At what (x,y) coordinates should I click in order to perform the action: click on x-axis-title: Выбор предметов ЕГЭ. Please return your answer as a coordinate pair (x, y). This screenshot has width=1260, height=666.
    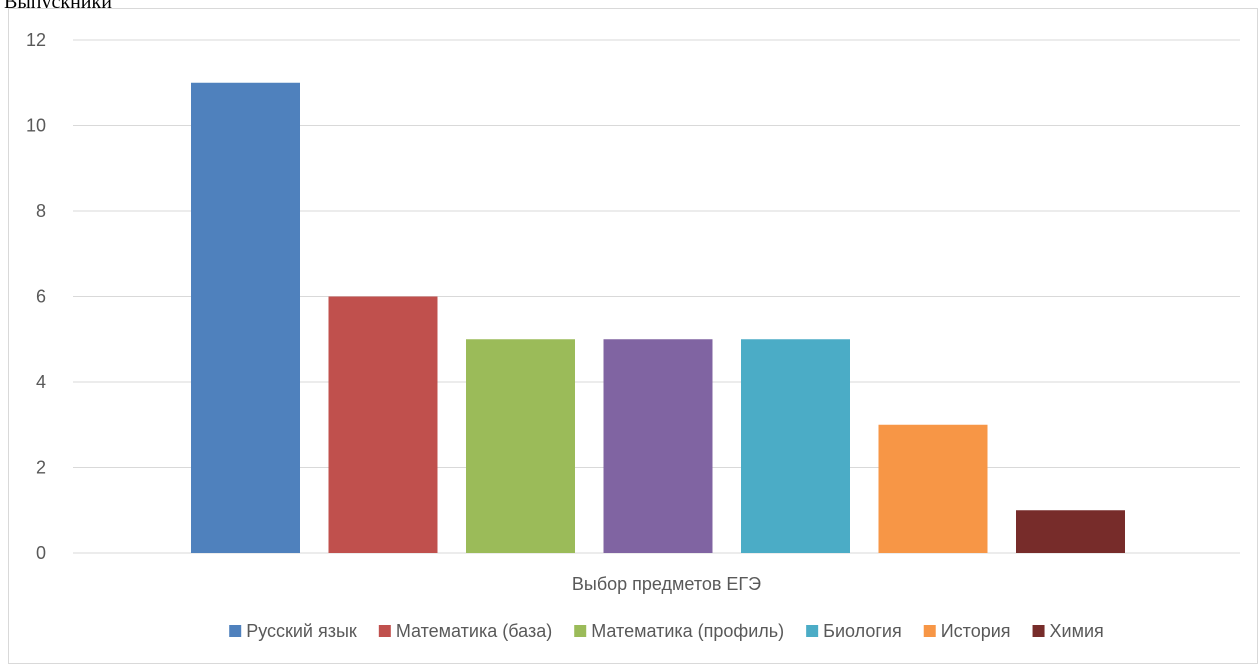
    Looking at the image, I should click on (666, 584).